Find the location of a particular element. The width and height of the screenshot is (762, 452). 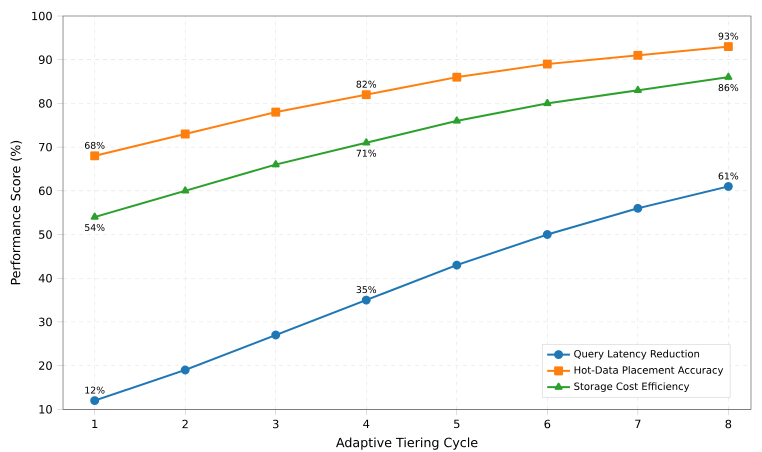

x-tick-label: 8 is located at coordinates (729, 424).